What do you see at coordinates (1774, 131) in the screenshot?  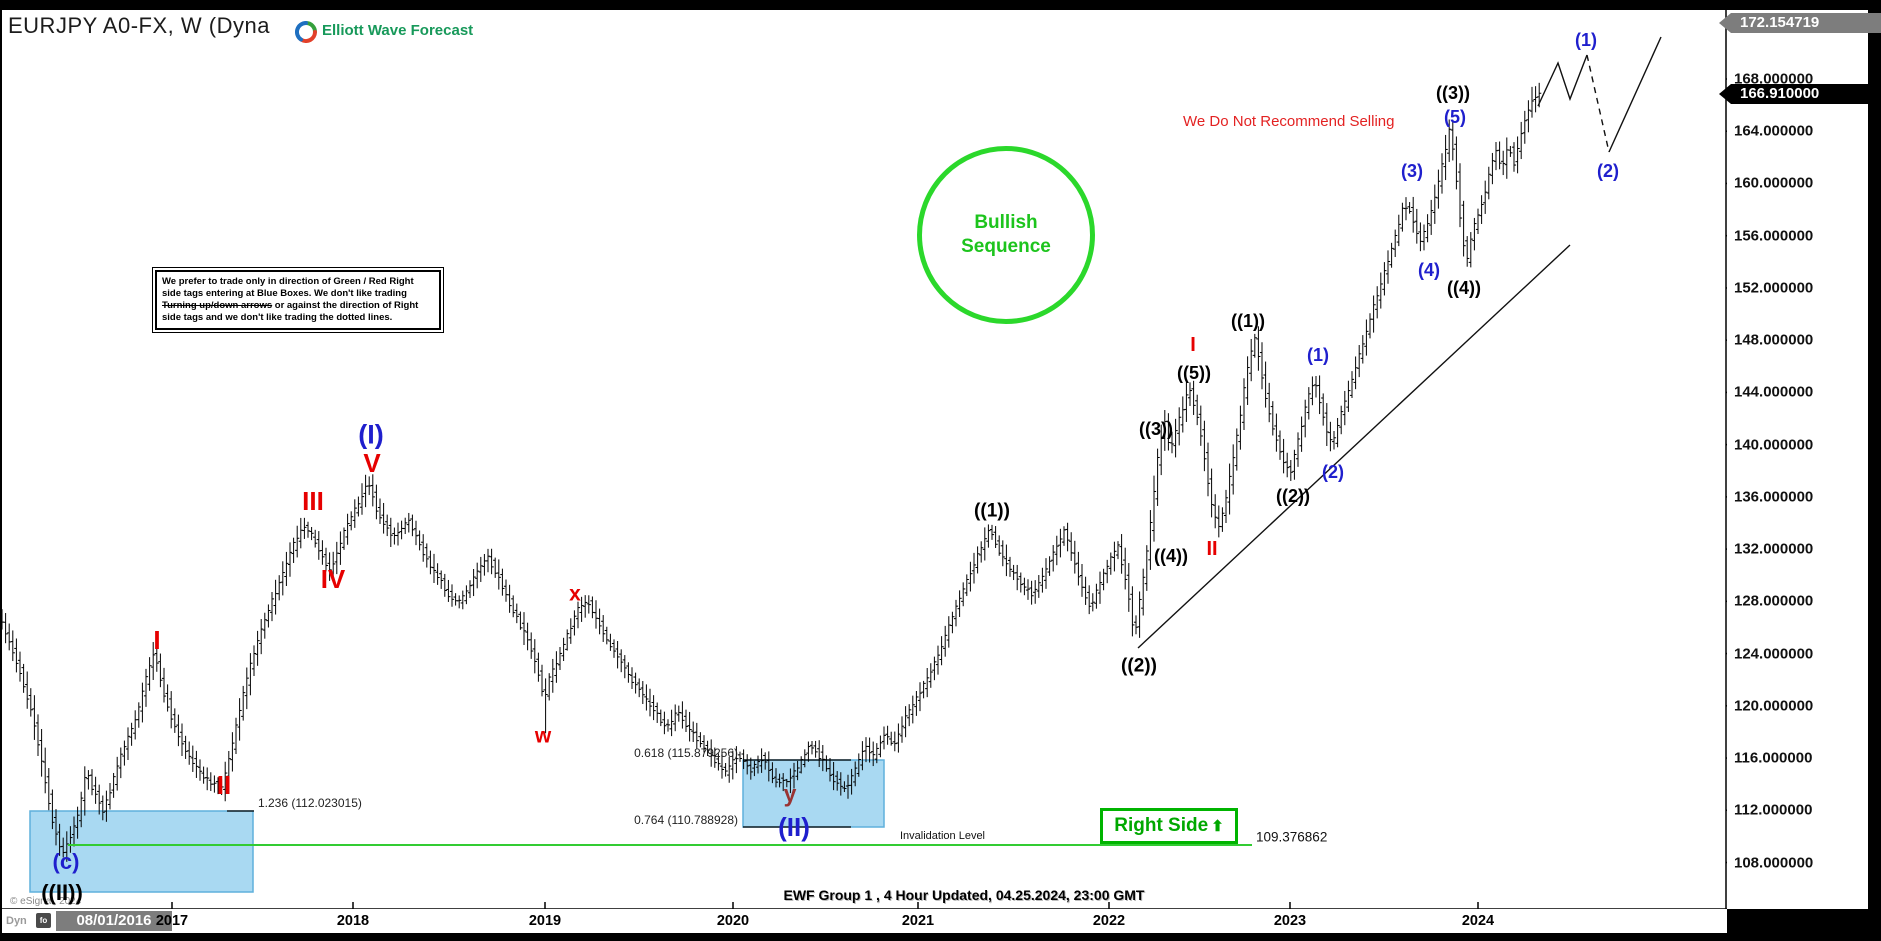 I see `price-axis-label: 164.000000` at bounding box center [1774, 131].